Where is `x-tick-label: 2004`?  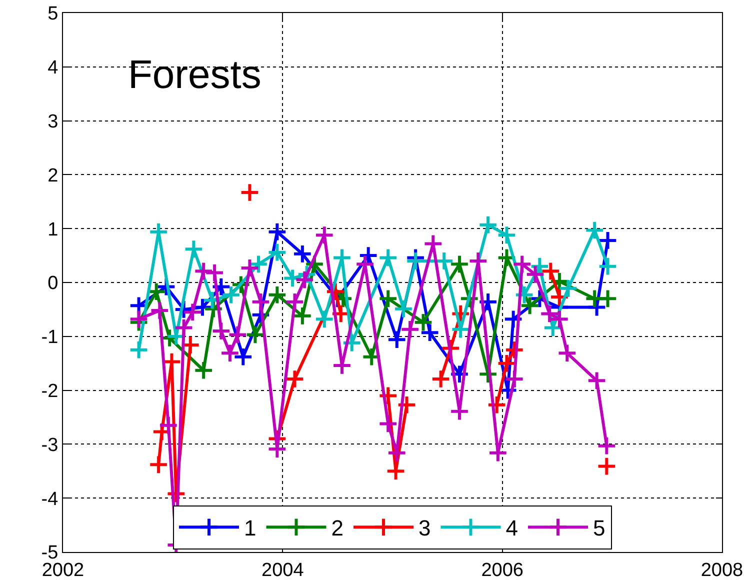
x-tick-label: 2004 is located at coordinates (283, 570).